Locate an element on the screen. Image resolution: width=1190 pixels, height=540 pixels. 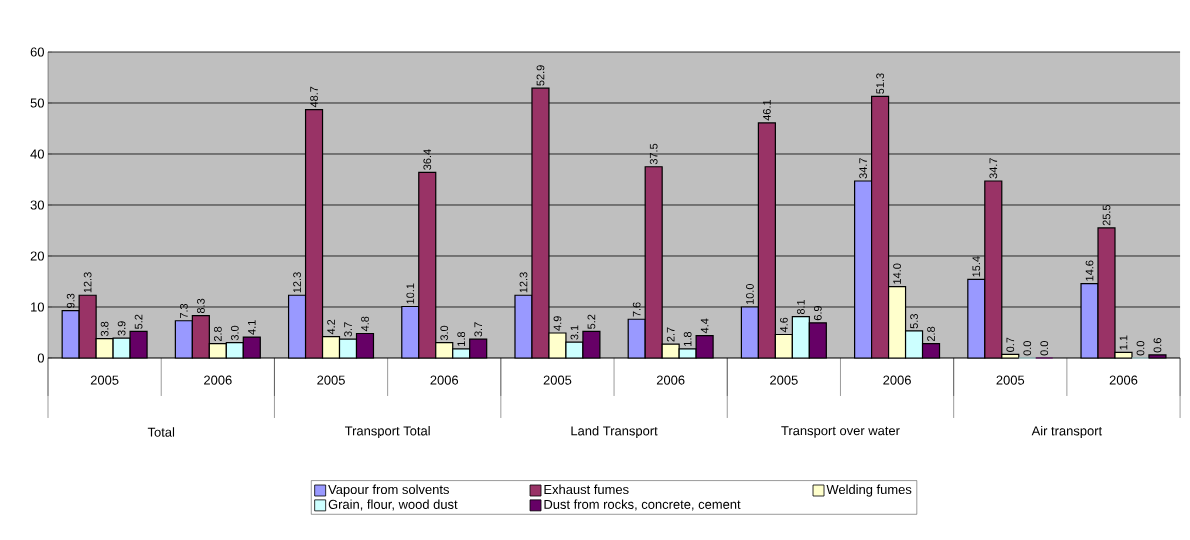
data-label: 4.6 is located at coordinates (783, 325).